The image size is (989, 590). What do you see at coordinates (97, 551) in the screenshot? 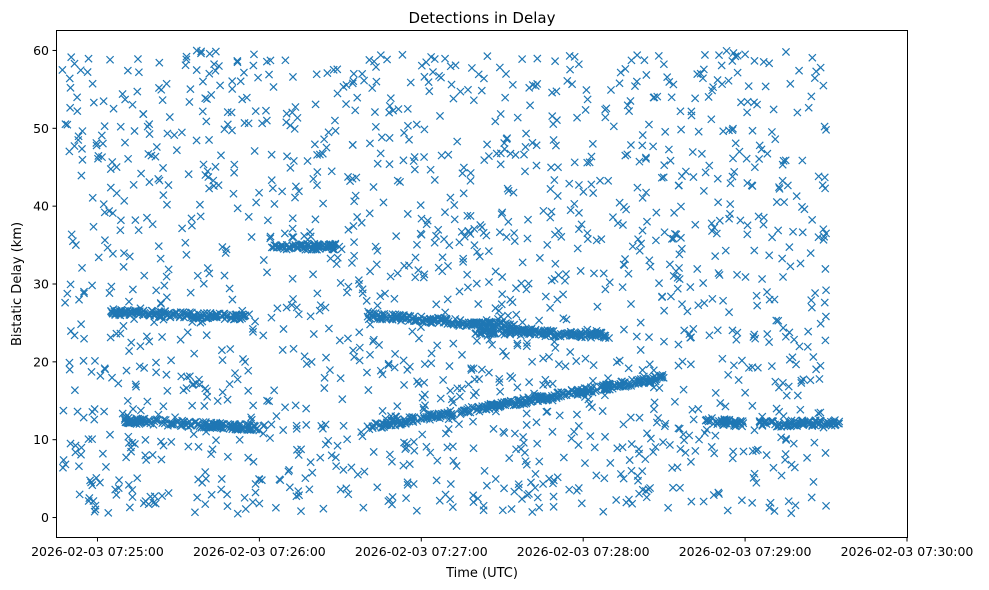
I see `x-tick-label: 2026-02-03 07:25:00` at bounding box center [97, 551].